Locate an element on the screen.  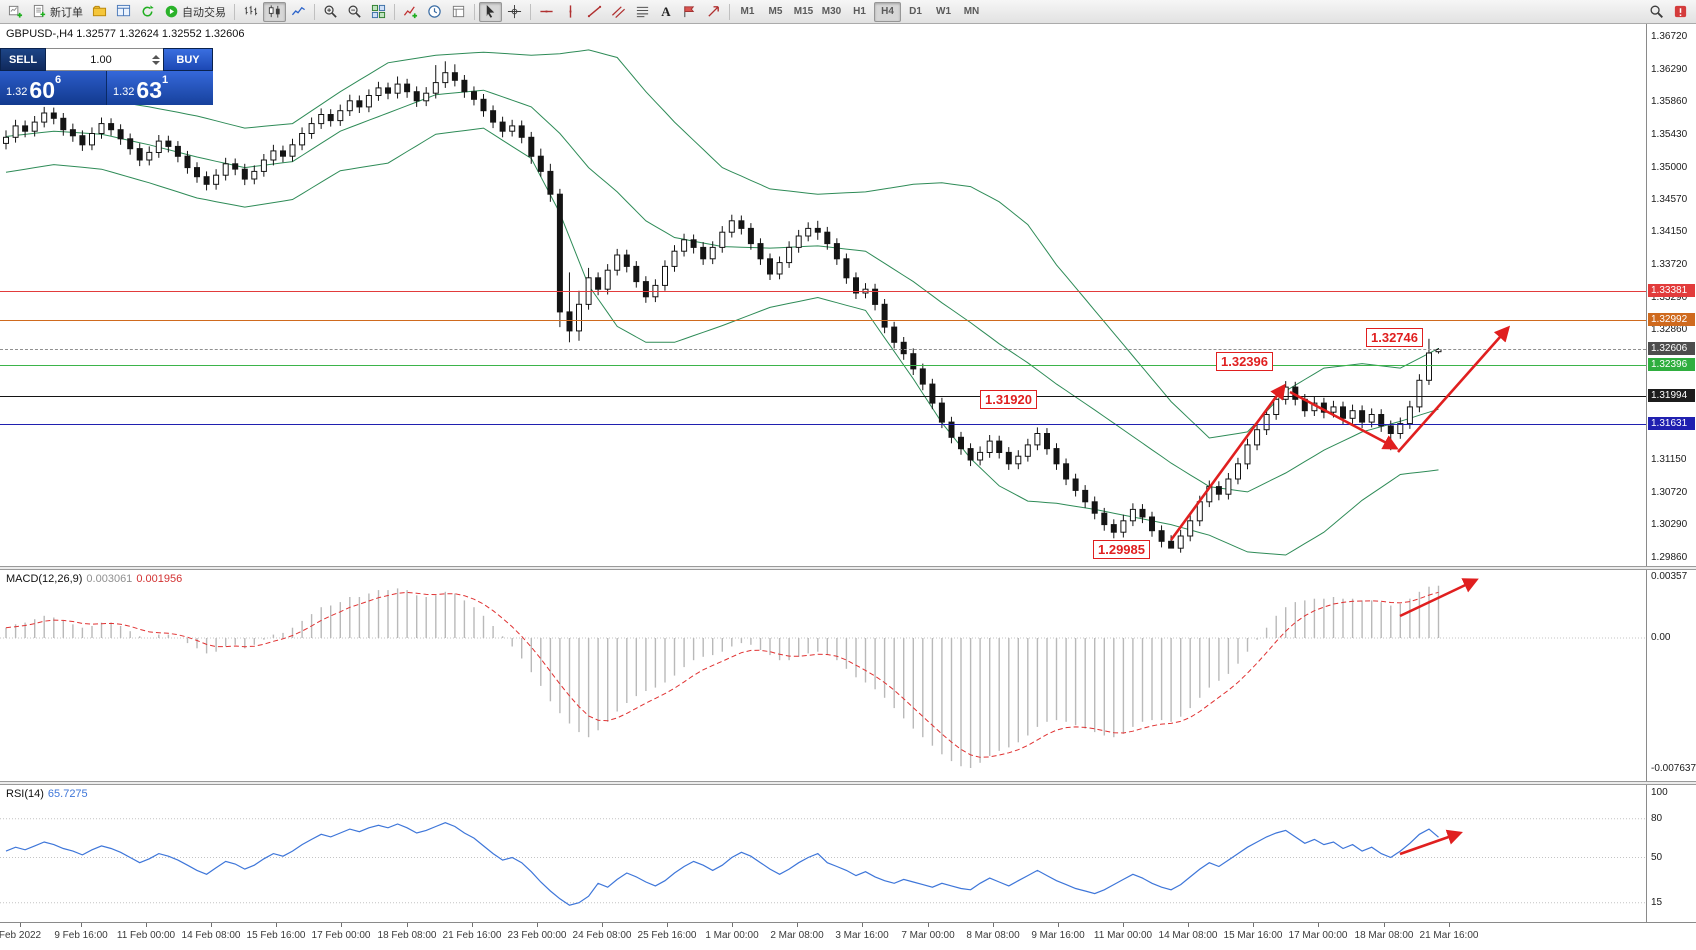
rsi-value: 65.7275 is located at coordinates (67, 794).